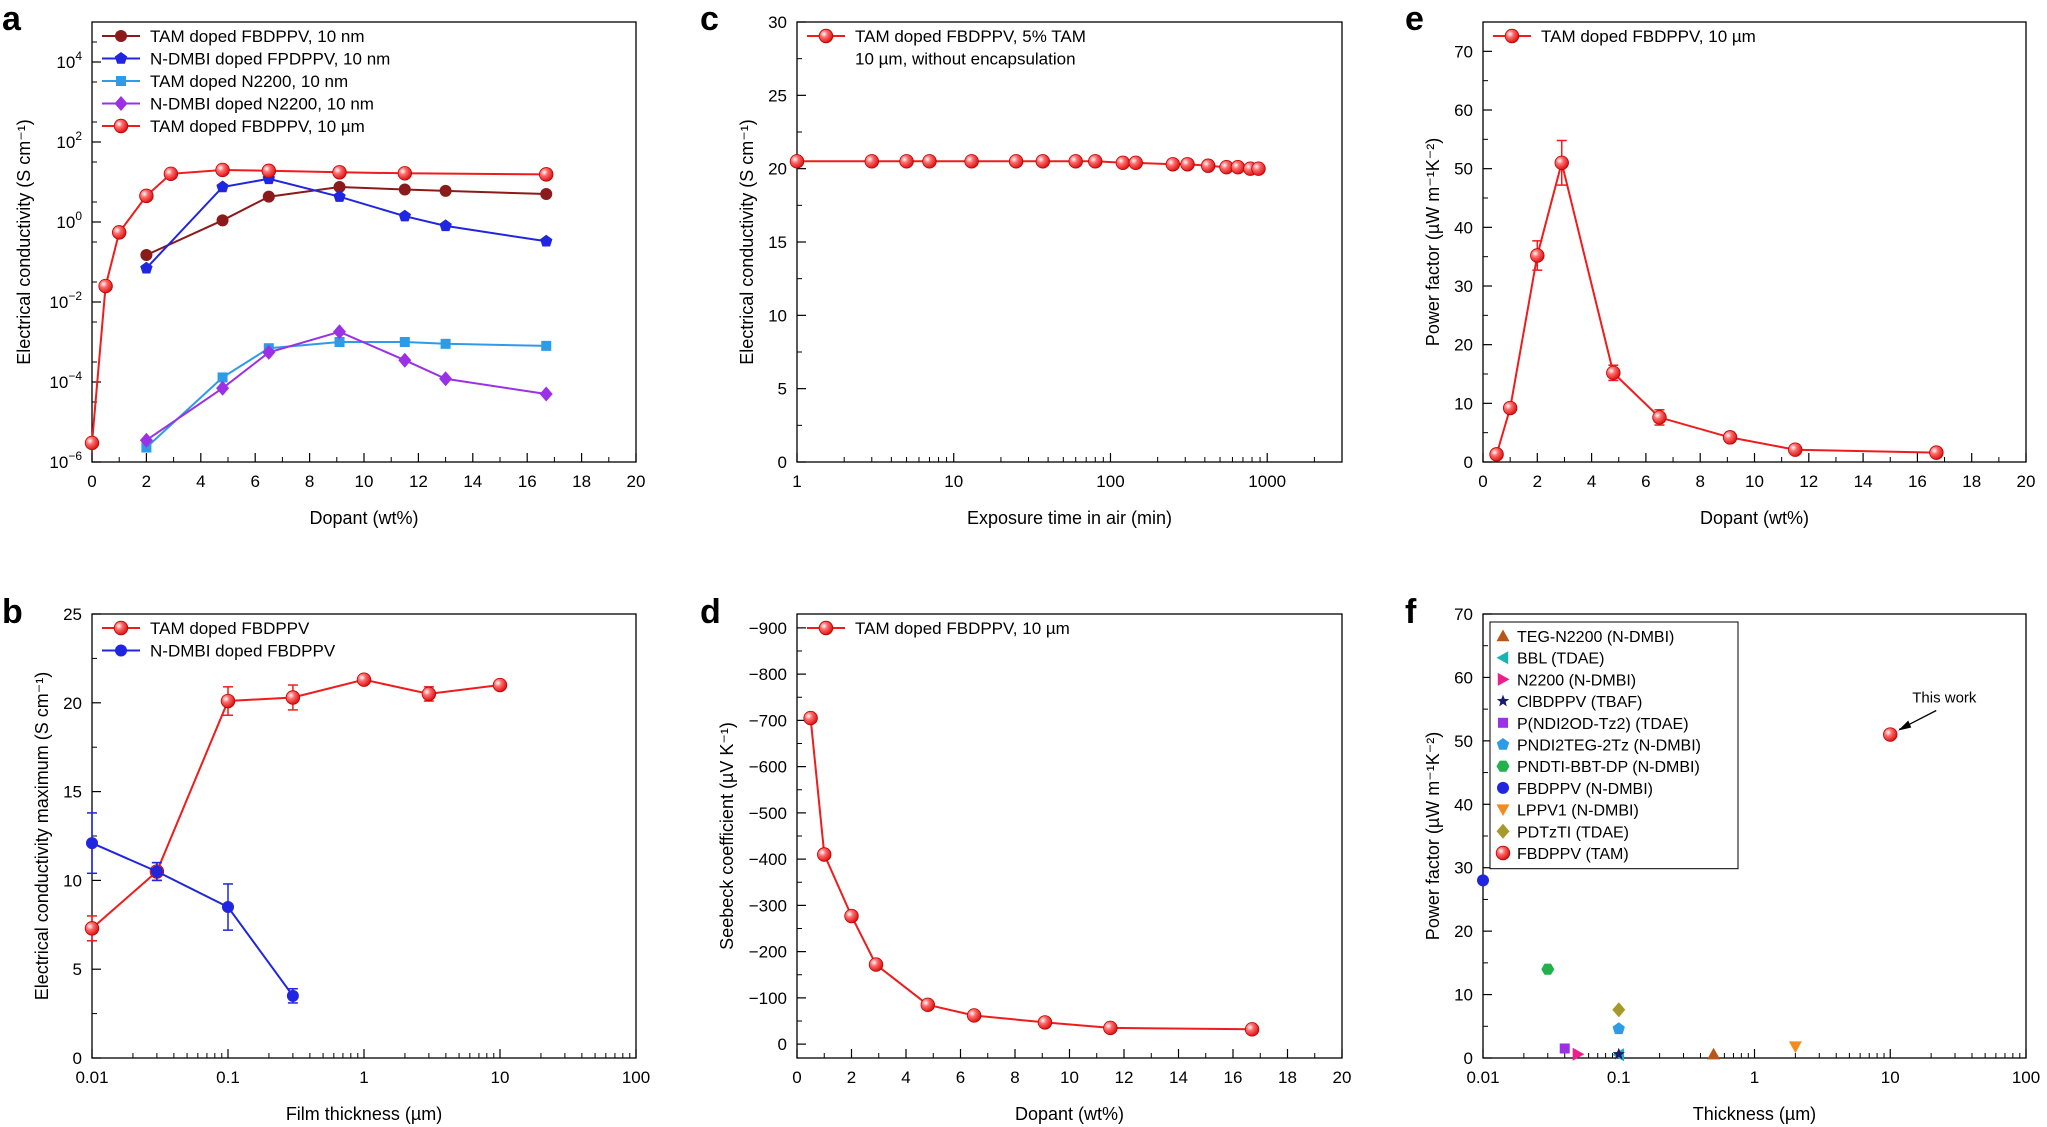  I want to click on y-tick-label: −400, so click(768, 859).